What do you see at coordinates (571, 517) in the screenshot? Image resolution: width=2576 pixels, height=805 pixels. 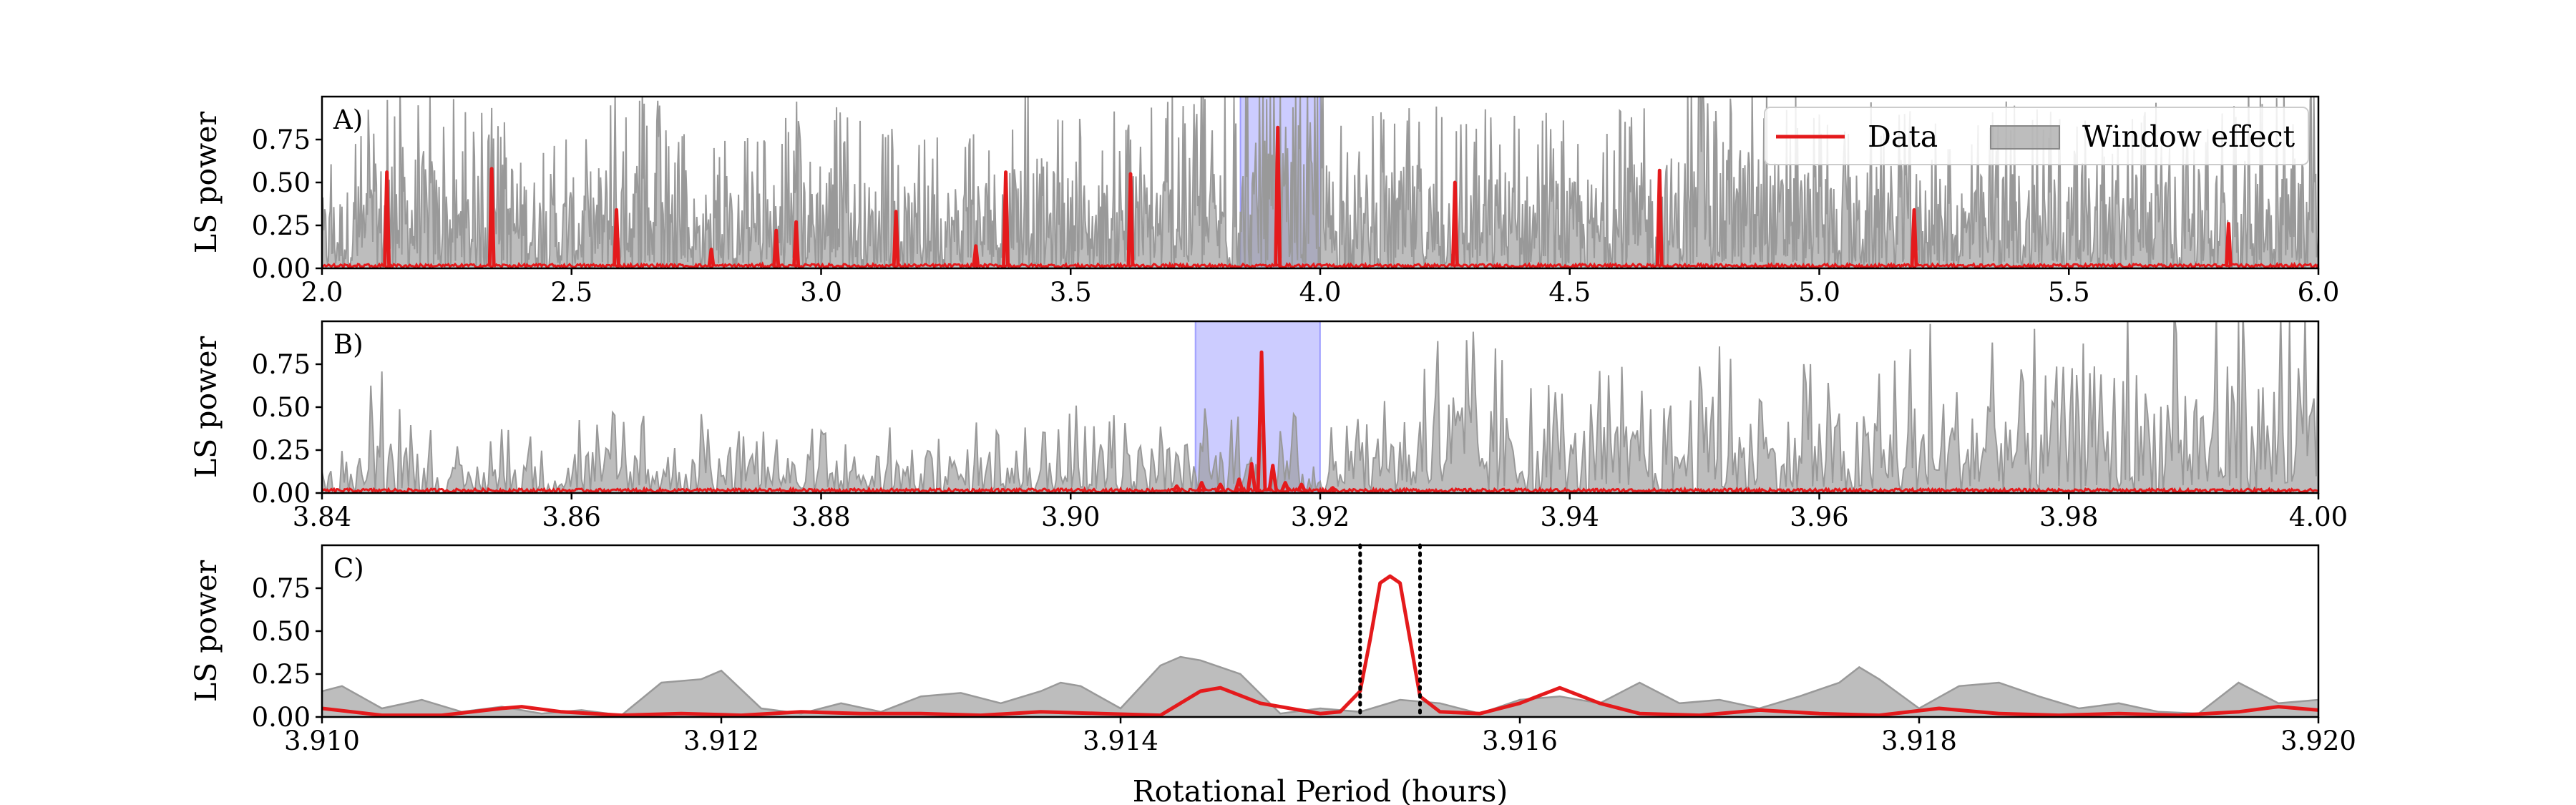 I see `x-tick-label: 3.86` at bounding box center [571, 517].